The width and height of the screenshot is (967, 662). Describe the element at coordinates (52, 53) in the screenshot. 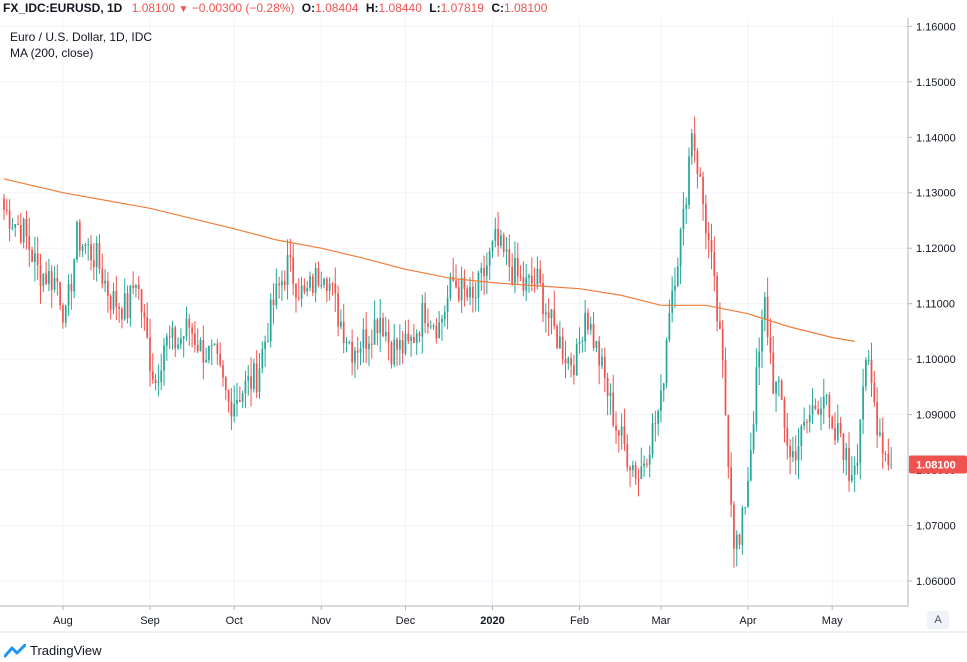

I see `indicator-title: MA (200, close)` at that location.